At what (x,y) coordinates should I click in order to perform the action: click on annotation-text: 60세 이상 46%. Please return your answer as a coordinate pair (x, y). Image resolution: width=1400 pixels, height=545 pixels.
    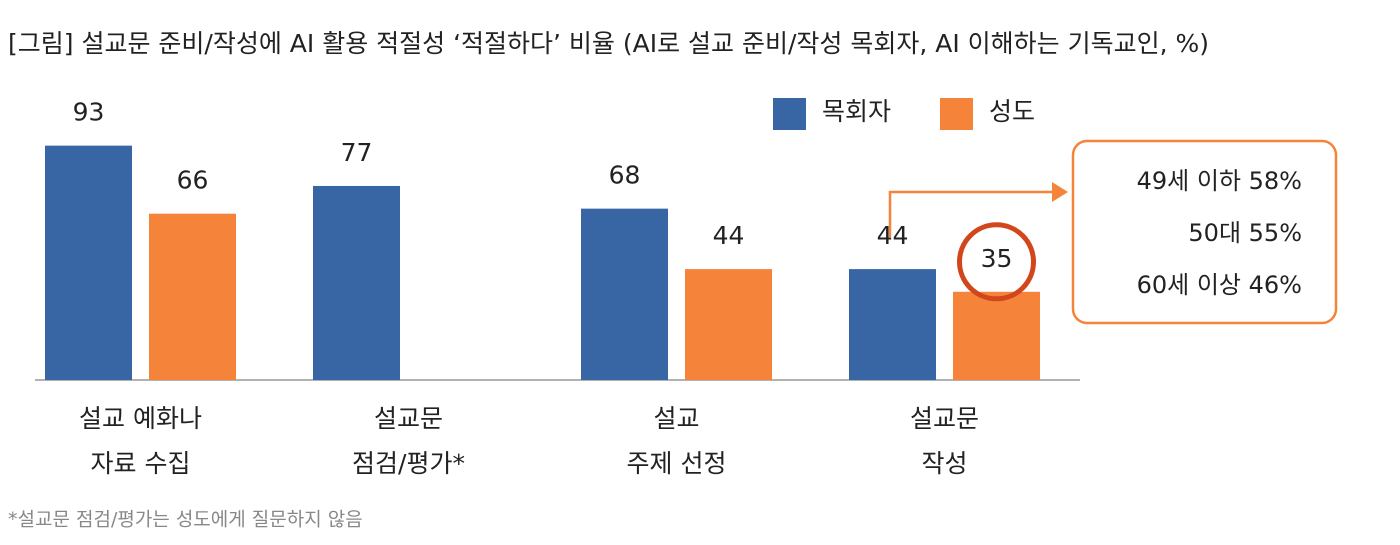
    Looking at the image, I should click on (1219, 285).